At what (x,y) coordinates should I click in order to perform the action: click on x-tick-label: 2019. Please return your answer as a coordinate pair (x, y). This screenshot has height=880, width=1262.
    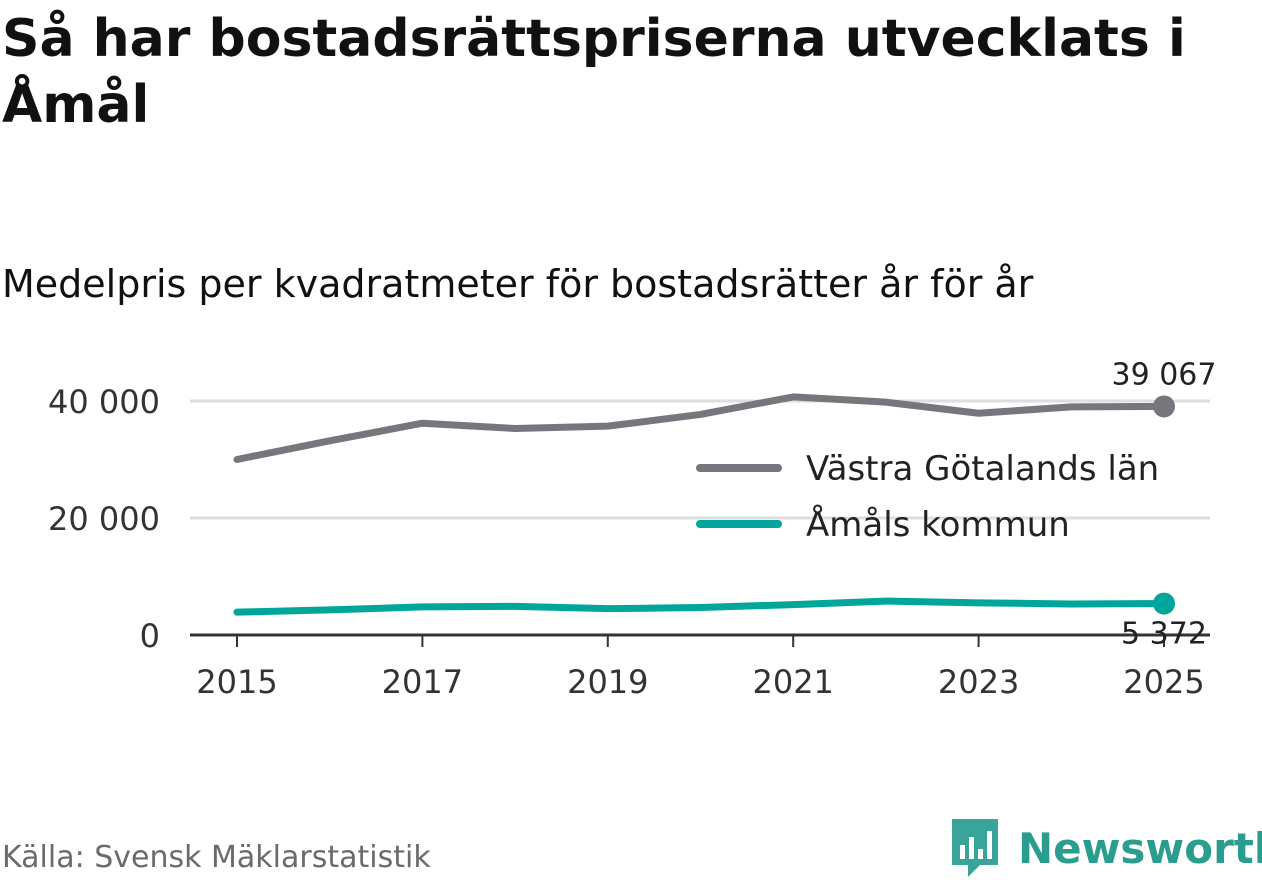
    Looking at the image, I should click on (607, 682).